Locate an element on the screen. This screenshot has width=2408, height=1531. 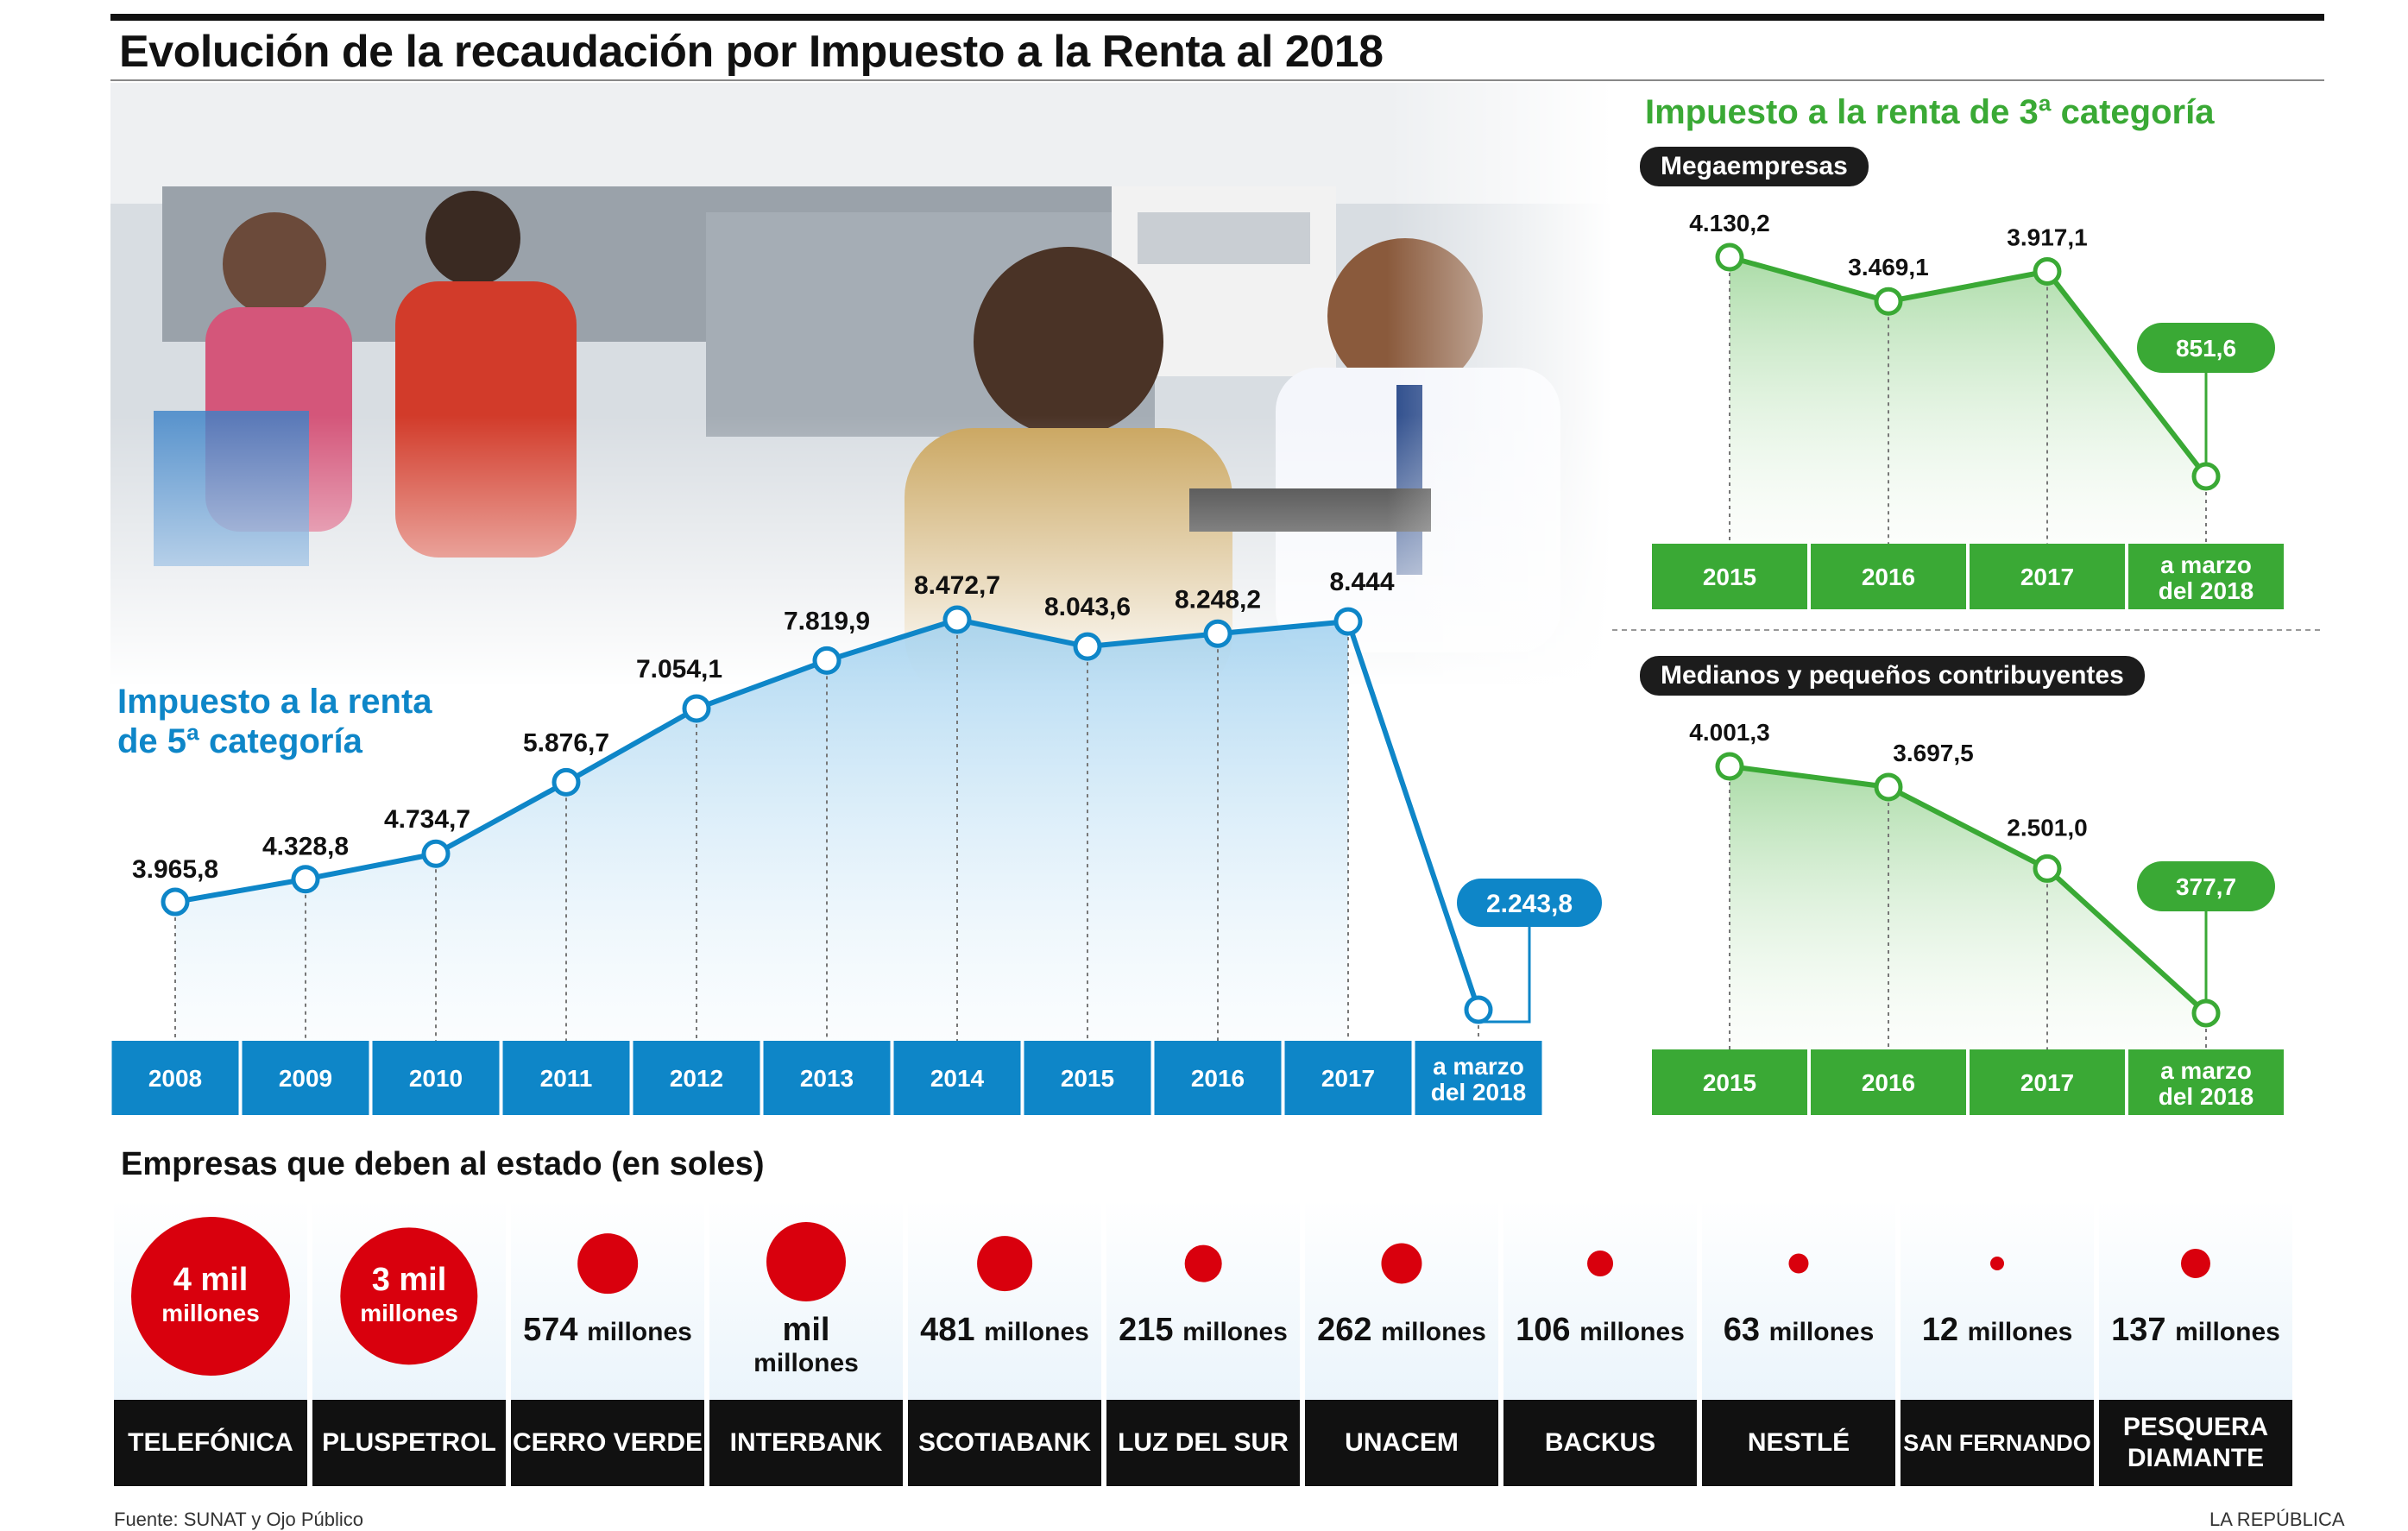
companies-title: Empresas que deben al estado (en soles) is located at coordinates (443, 1164).